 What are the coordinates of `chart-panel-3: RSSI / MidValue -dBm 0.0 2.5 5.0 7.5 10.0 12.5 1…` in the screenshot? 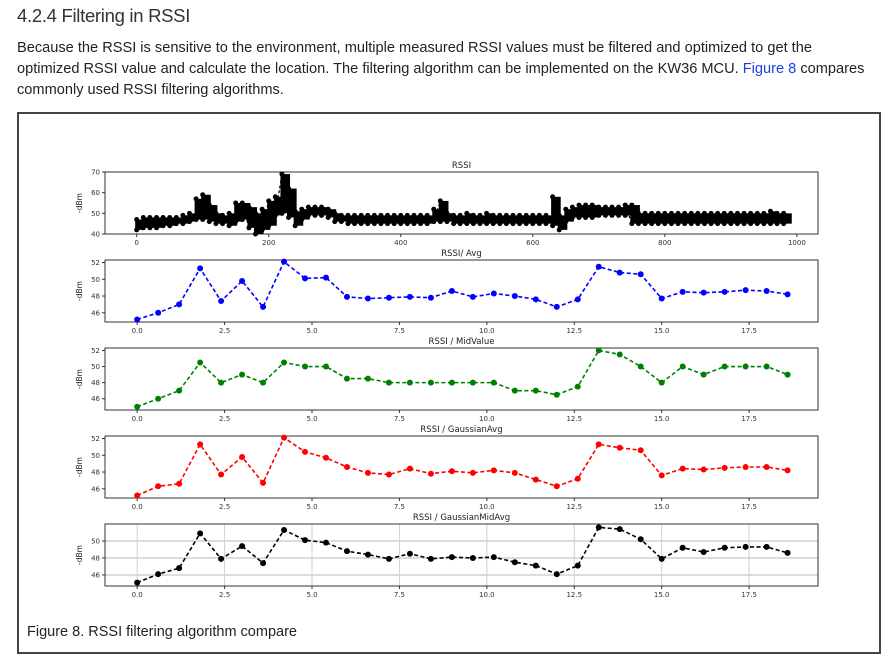 It's located at (447, 380).